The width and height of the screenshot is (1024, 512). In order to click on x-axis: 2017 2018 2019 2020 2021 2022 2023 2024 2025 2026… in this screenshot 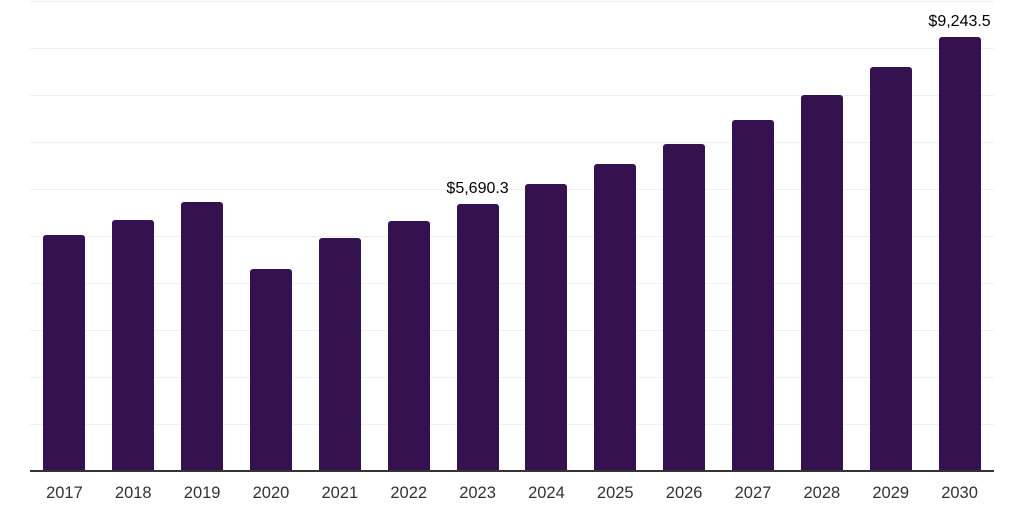, I will do `click(512, 494)`.